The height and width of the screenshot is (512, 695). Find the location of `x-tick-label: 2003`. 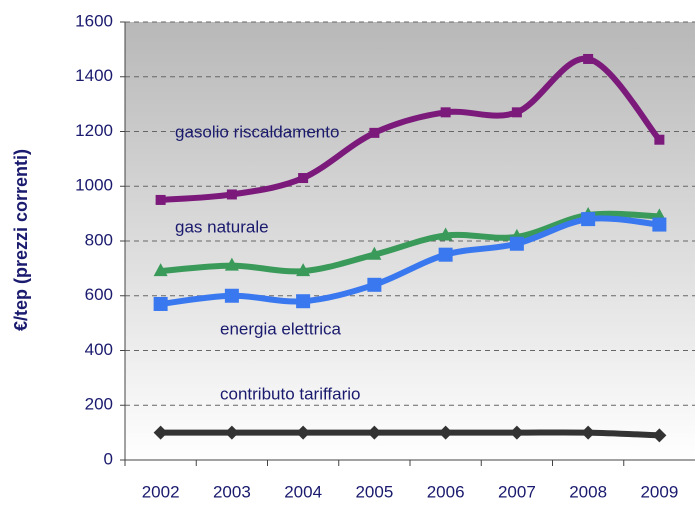

x-tick-label: 2003 is located at coordinates (232, 491).